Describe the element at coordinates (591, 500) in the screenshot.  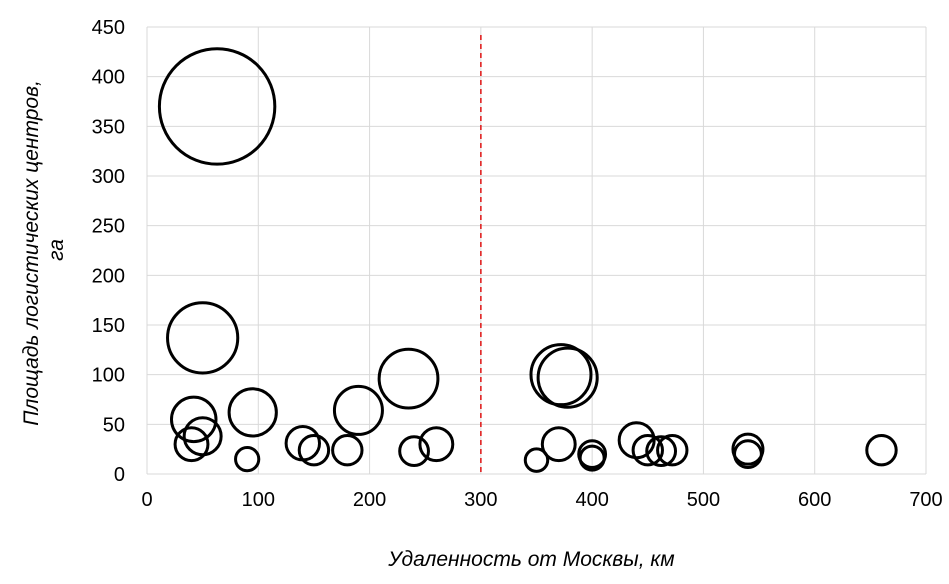
I see `x-tick-label: 400` at that location.